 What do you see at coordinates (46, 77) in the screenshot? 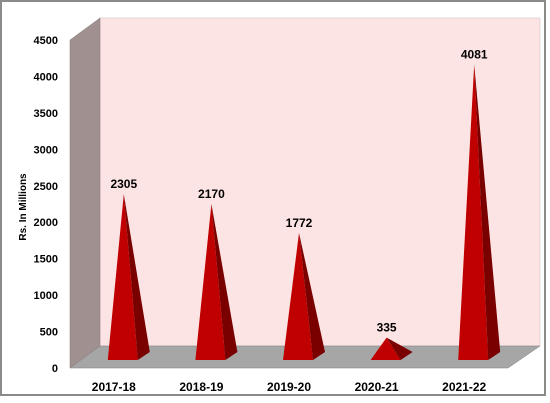
I see `y-tick-label: 4000` at bounding box center [46, 77].